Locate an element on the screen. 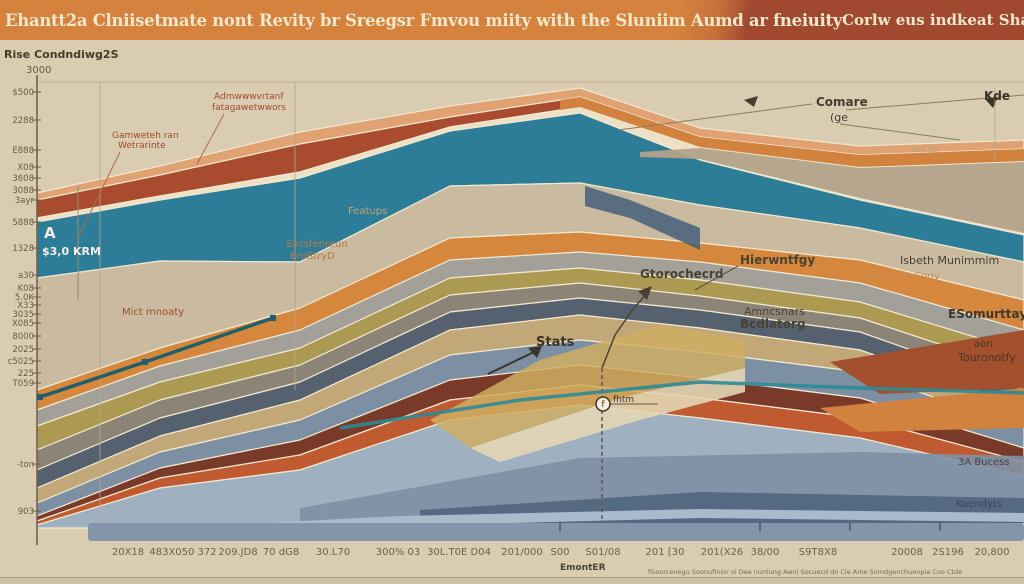 Image resolution: width=1024 pixels, height=584 pixels. line-gtoro-curve is located at coordinates (625, 330).